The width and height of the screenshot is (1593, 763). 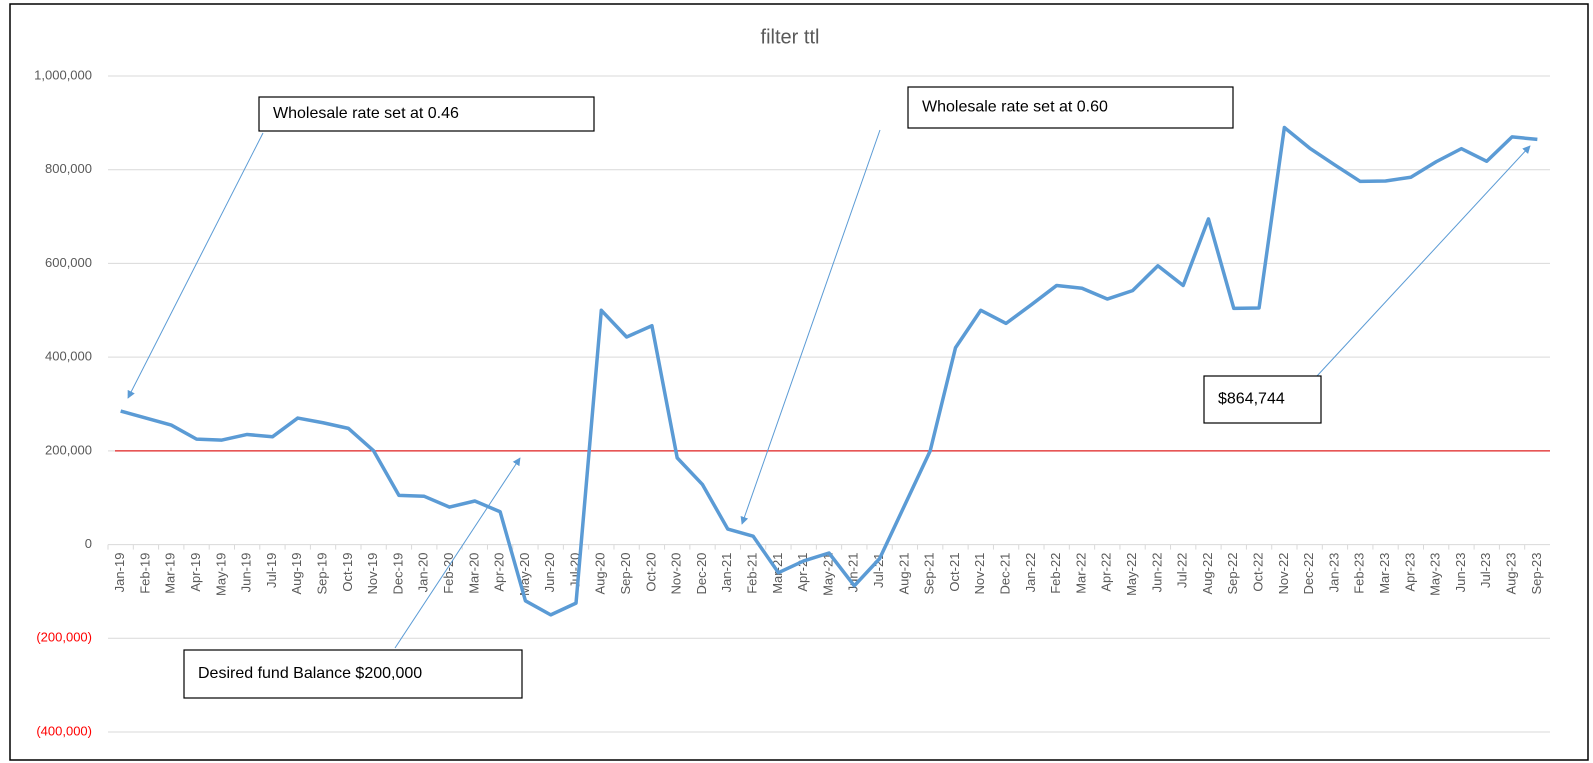 What do you see at coordinates (310, 673) in the screenshot?
I see `annotation: Desired fund Balance $200,000` at bounding box center [310, 673].